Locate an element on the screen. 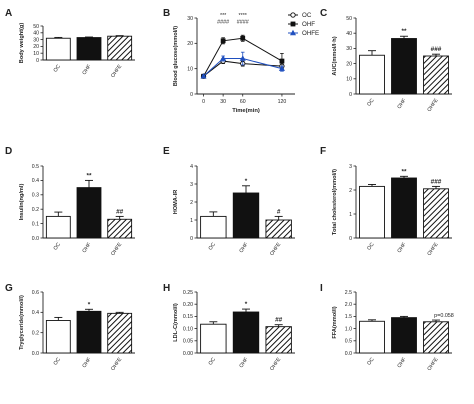 The width and height of the screenshot is (474, 404). panel-letter: E is located at coordinates (166, 151).